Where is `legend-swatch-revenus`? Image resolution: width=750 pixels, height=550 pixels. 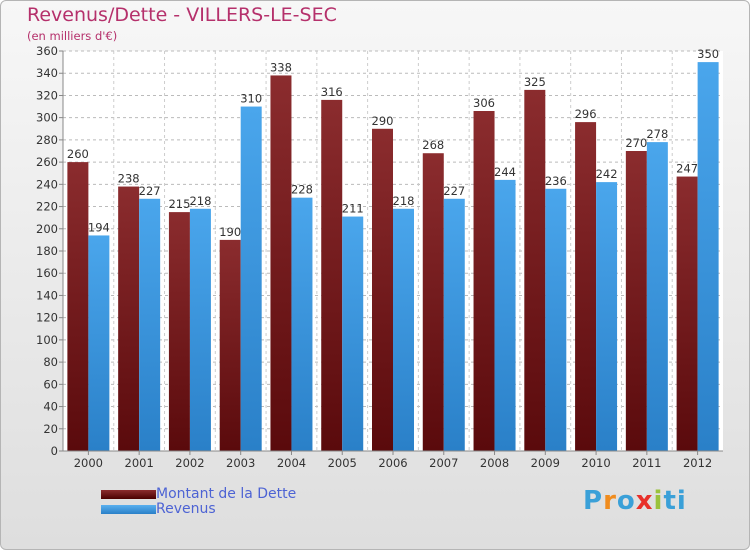
legend-swatch-revenus is located at coordinates (128, 509).